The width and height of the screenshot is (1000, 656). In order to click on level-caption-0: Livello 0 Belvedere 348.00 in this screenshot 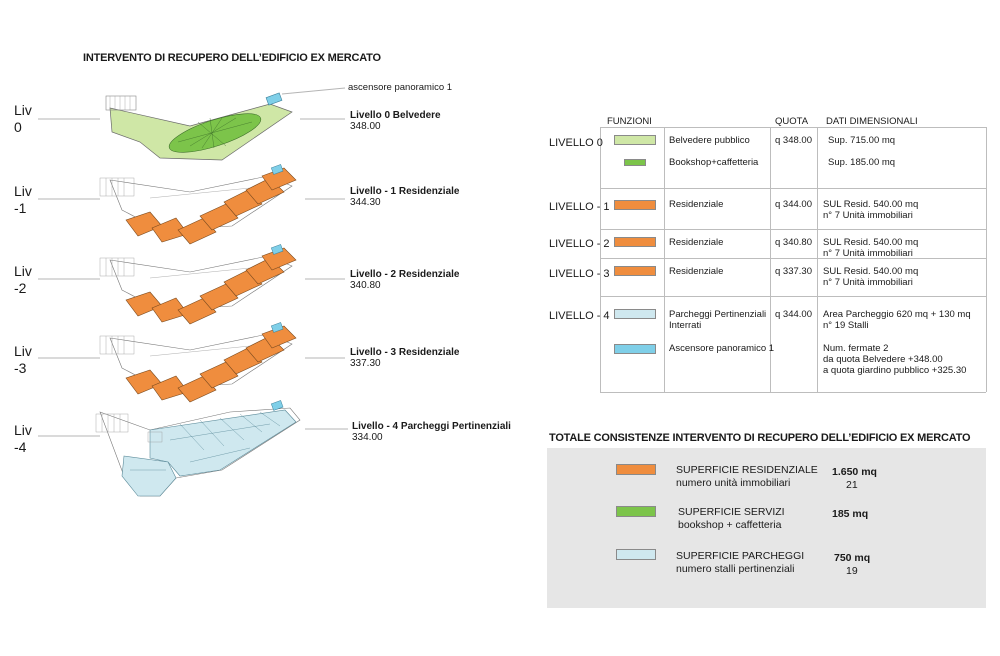, I will do `click(395, 121)`.